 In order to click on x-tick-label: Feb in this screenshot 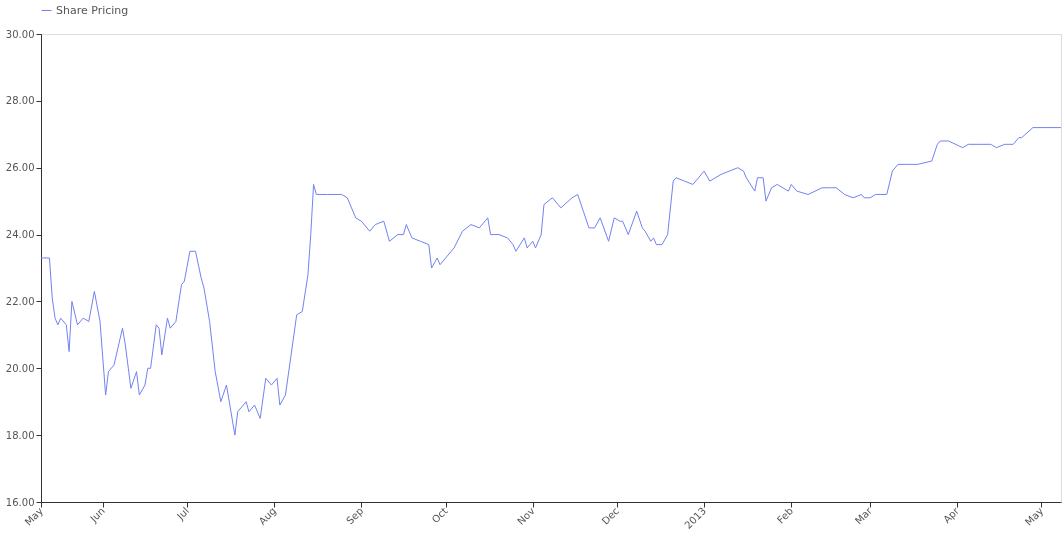, I will do `click(785, 515)`.